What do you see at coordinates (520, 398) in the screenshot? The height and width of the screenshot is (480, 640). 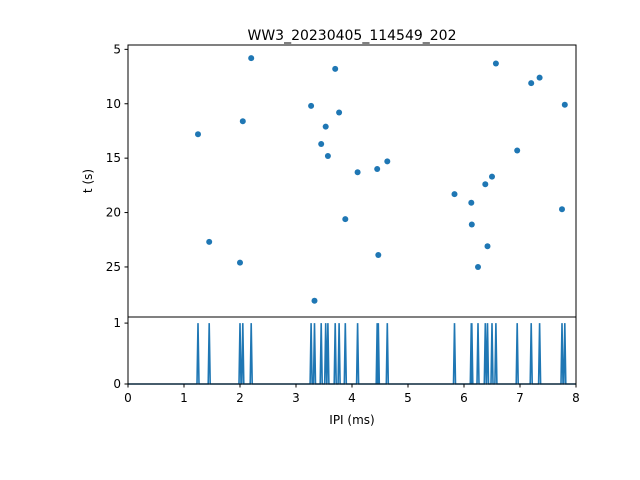 I see `x-tick-label: 7` at bounding box center [520, 398].